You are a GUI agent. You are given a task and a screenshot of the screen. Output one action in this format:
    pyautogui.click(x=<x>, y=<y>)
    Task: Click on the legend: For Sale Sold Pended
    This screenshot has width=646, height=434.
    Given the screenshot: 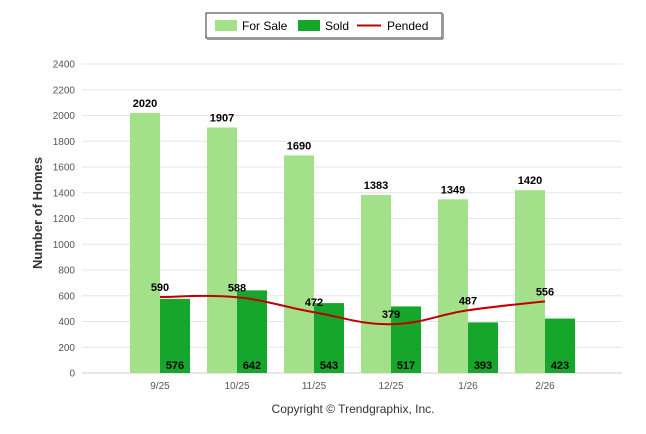 What is the action you would take?
    pyautogui.click(x=324, y=26)
    